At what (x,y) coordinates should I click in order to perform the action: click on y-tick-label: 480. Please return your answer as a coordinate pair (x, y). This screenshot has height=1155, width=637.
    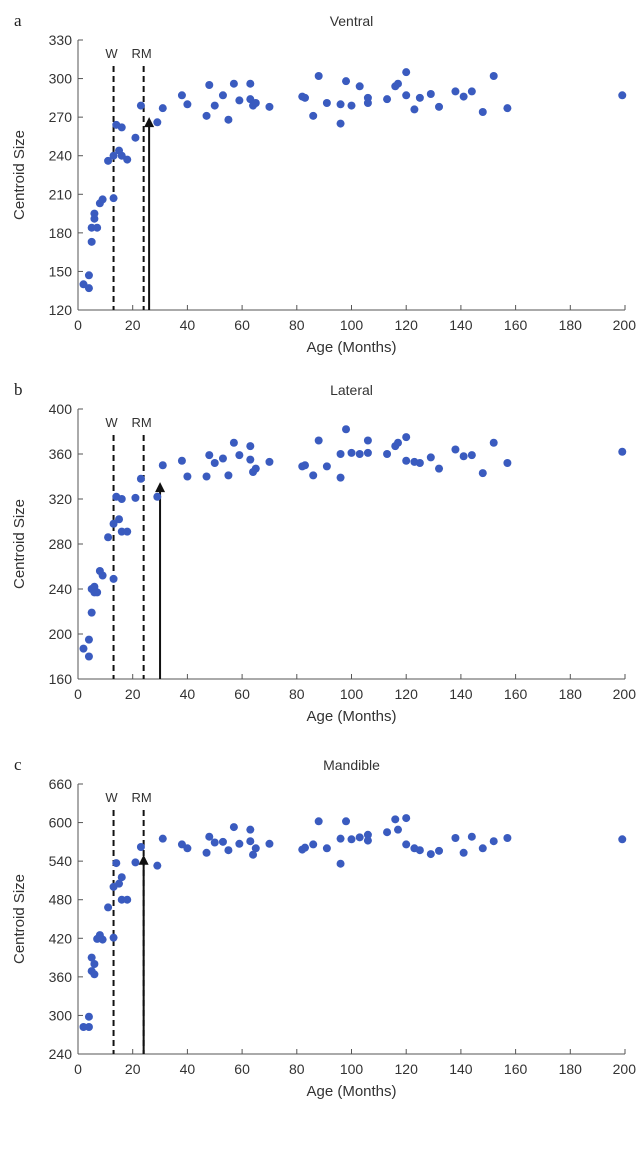
    Looking at the image, I should click on (61, 900).